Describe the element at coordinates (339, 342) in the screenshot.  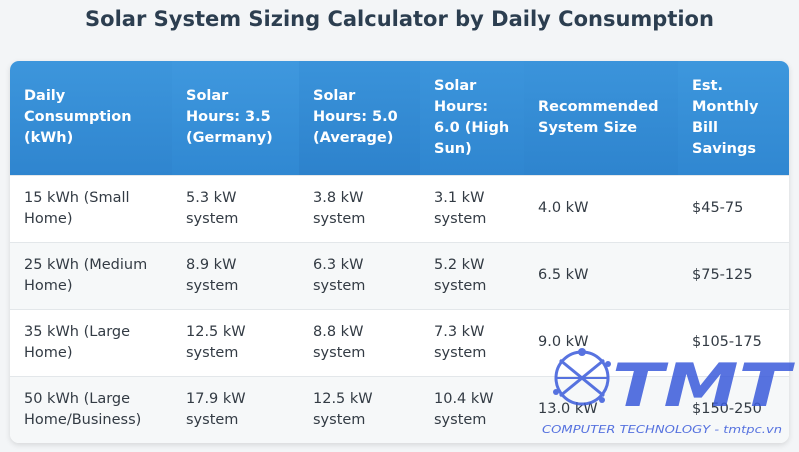
I see `table-cell: 8.8 kW system` at that location.